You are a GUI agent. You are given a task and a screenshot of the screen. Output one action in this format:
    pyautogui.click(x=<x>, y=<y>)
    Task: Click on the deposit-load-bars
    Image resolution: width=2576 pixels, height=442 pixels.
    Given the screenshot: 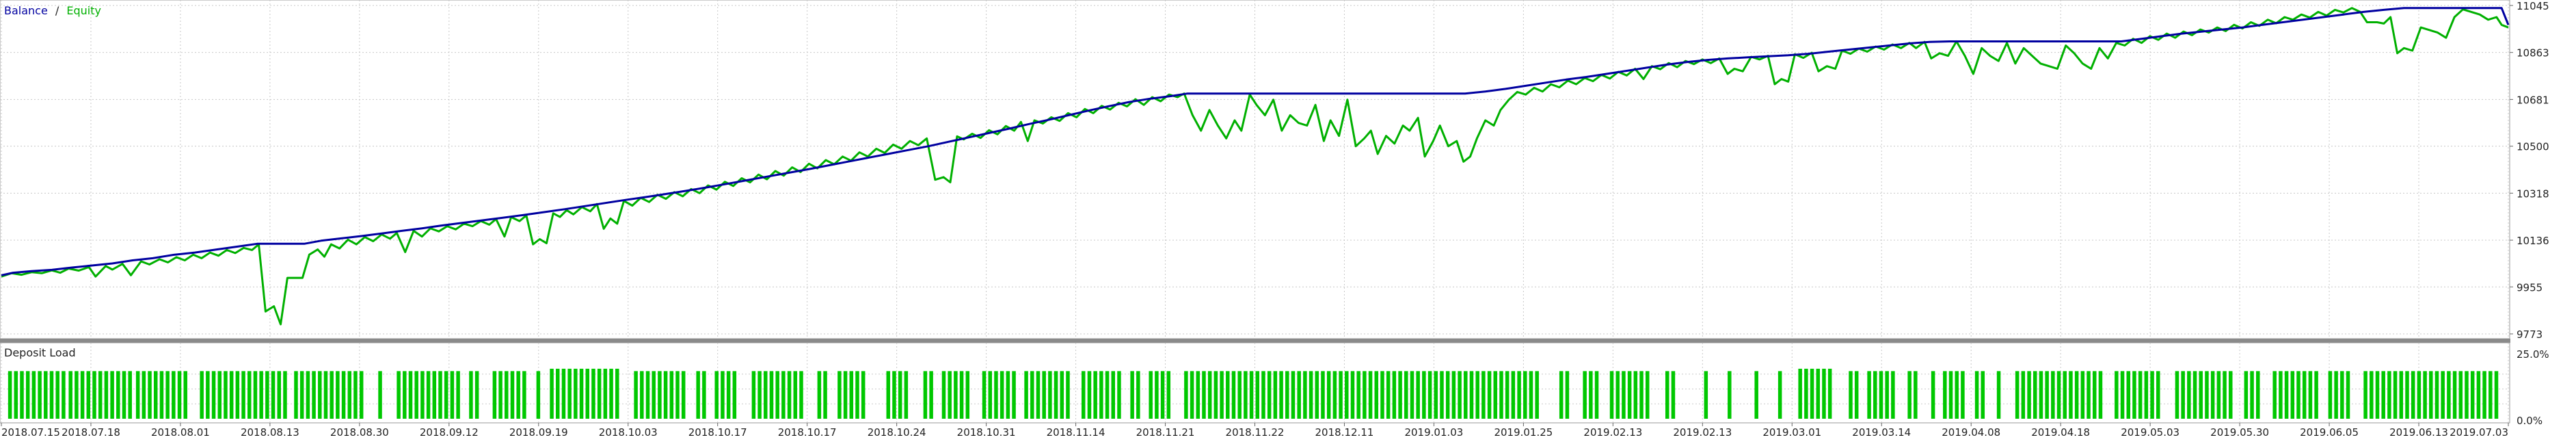 What is the action you would take?
    pyautogui.click(x=1253, y=393)
    